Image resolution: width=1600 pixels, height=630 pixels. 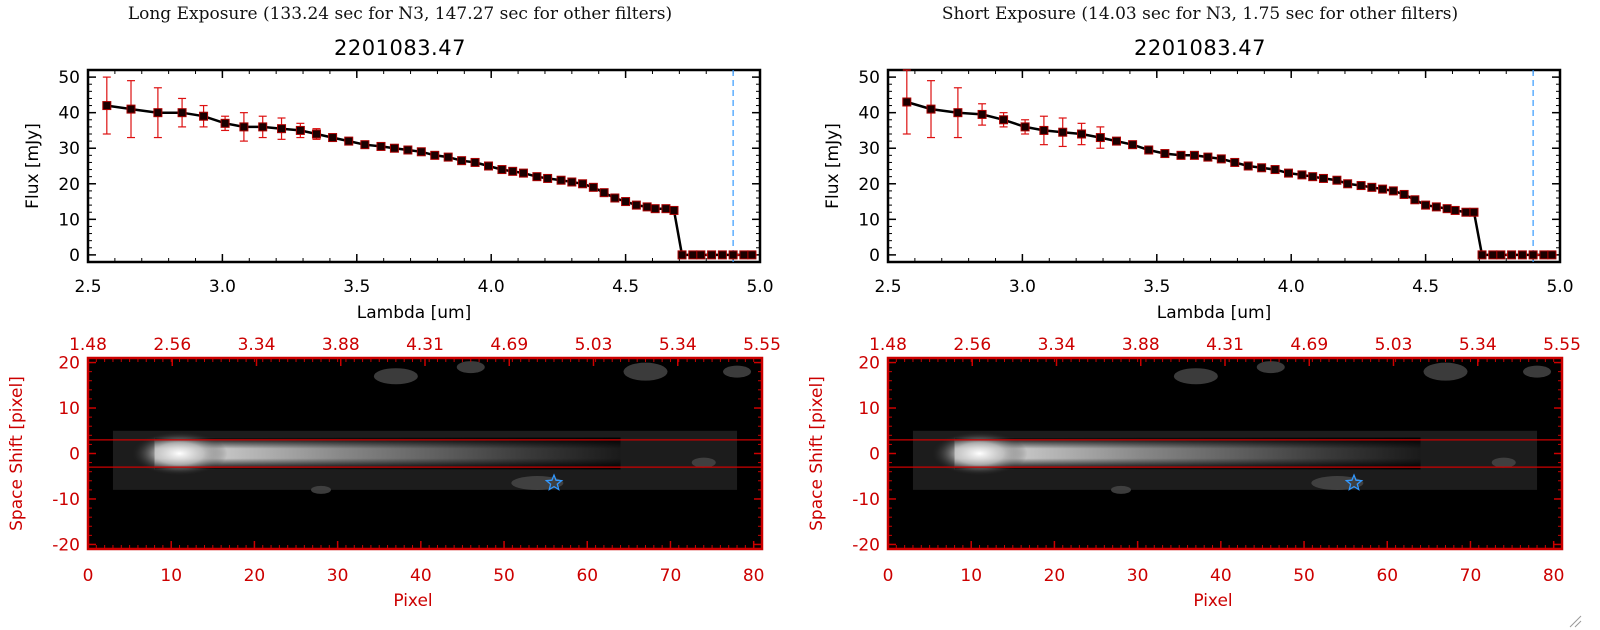 I want to click on long-wavelength-tick-label: 3.88, so click(x=341, y=345).